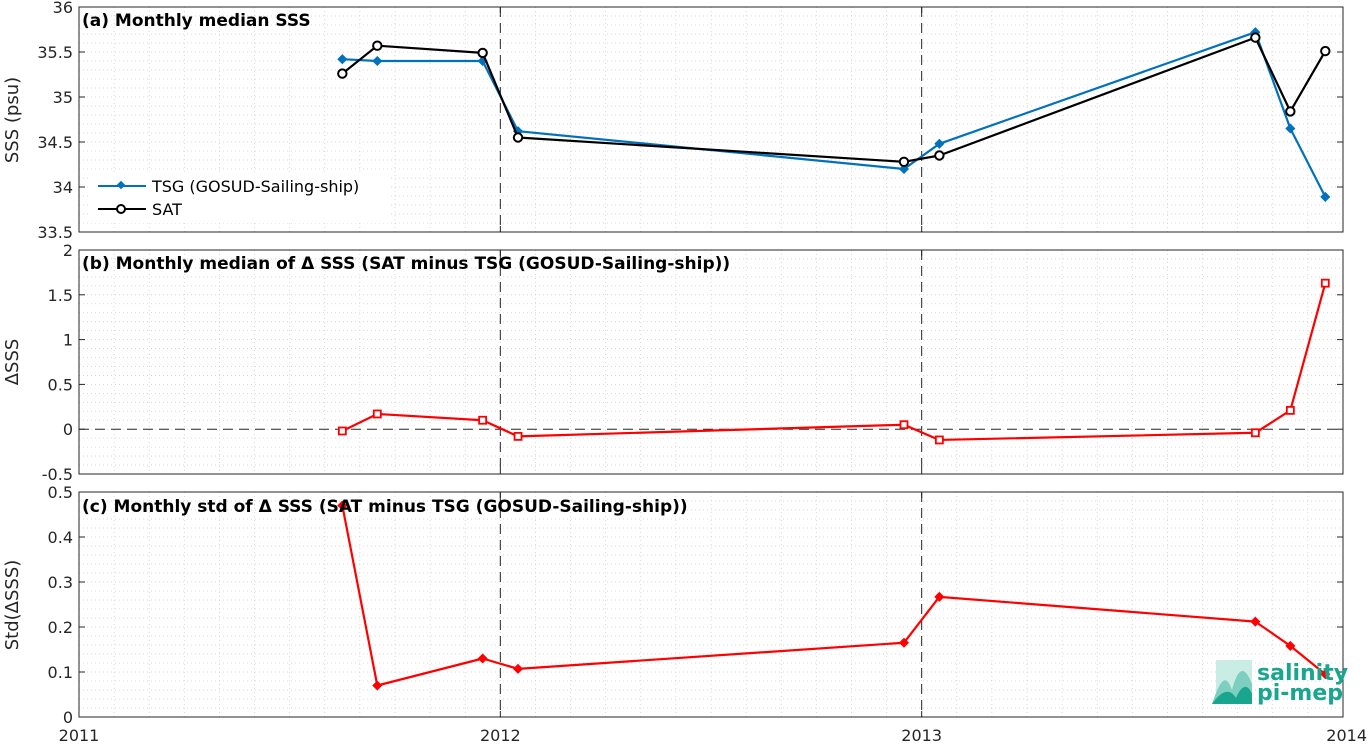 The image size is (1368, 745). I want to click on panel-b-ytick-label: 0, so click(68, 429).